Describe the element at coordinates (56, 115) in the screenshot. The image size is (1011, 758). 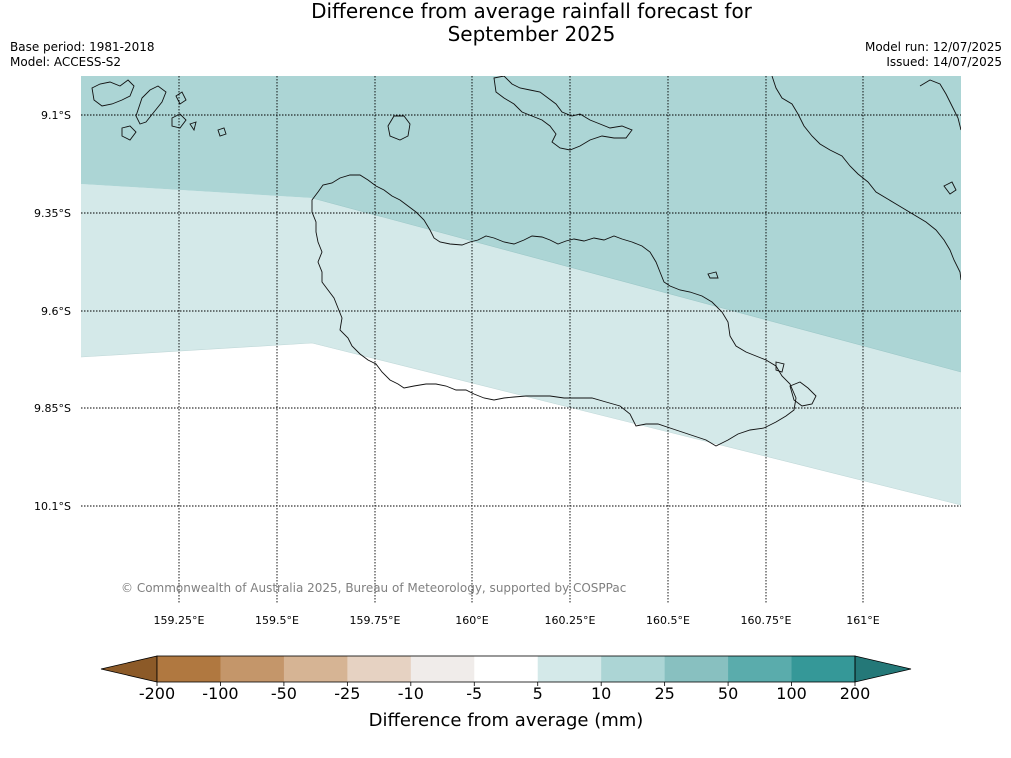
I see `lat-label-9-1: 9.1°S` at that location.